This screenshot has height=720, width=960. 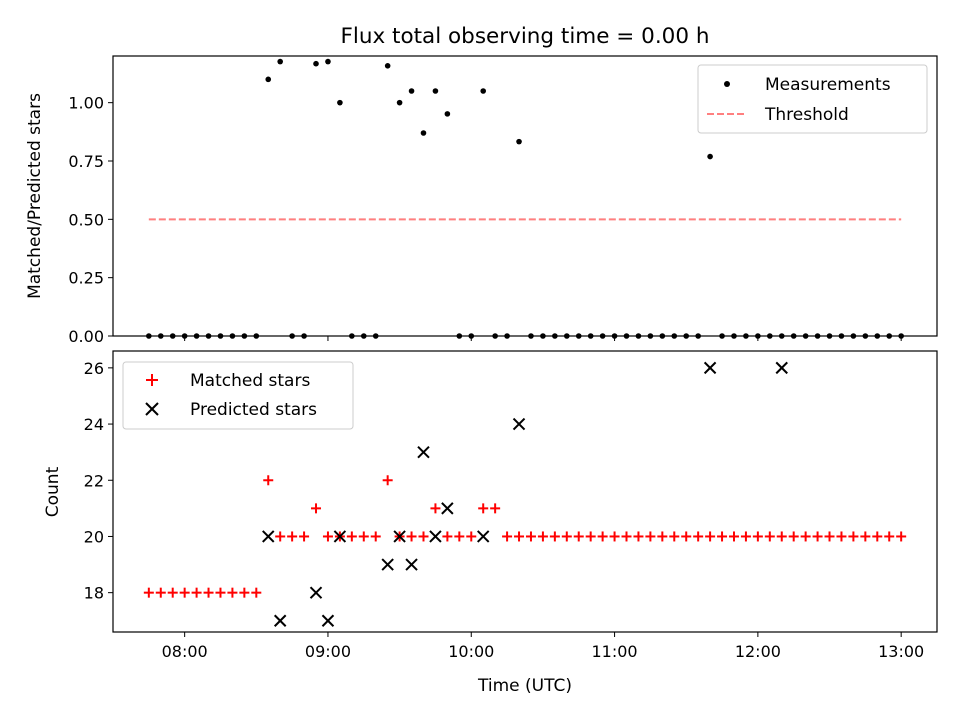 I want to click on count-legend: Matched stars Predicted stars, so click(x=238, y=395).